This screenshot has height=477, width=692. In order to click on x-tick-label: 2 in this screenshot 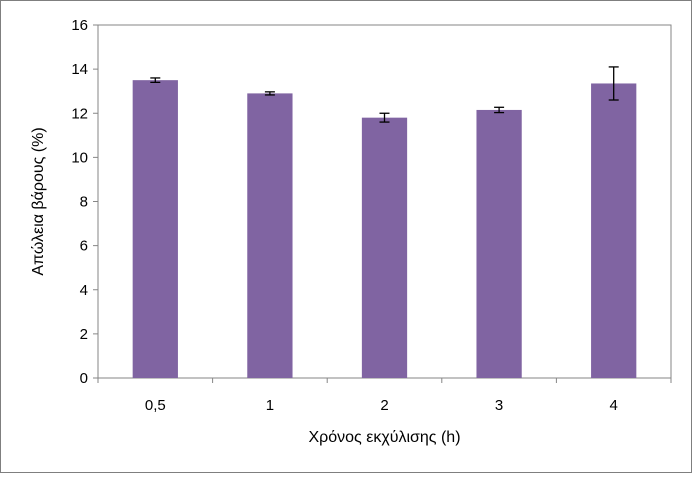, I will do `click(384, 405)`.